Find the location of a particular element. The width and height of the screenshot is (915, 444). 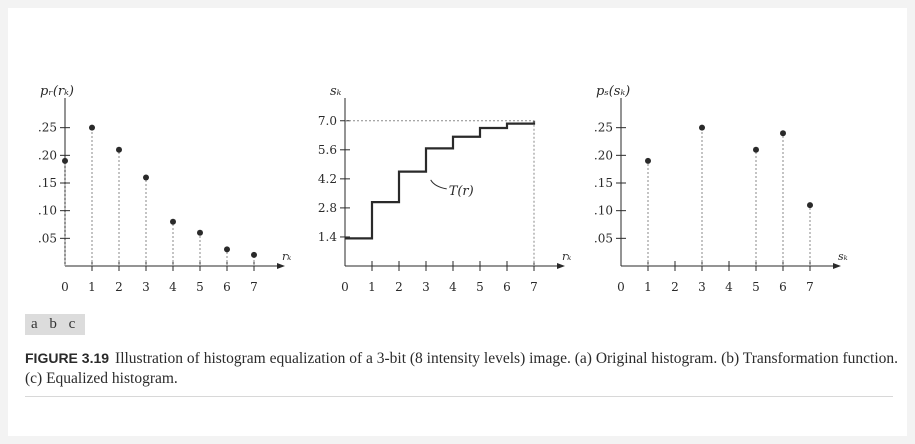

annotation-label: T(r) is located at coordinates (461, 191).